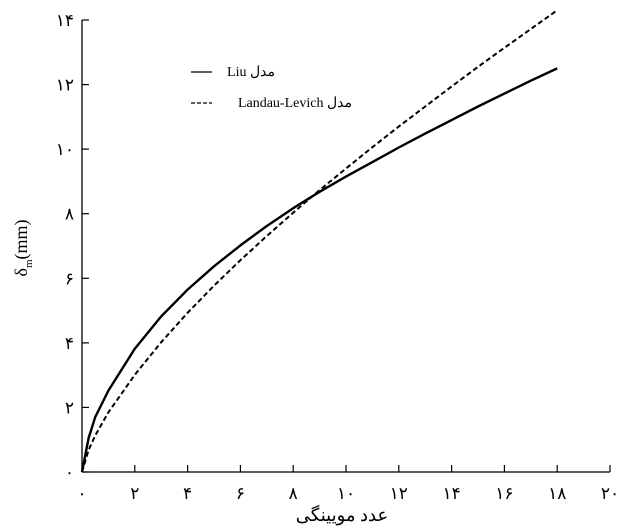 Image resolution: width=622 pixels, height=527 pixels. What do you see at coordinates (342, 515) in the screenshot?
I see `x-axis-title: عدد مویینگی` at bounding box center [342, 515].